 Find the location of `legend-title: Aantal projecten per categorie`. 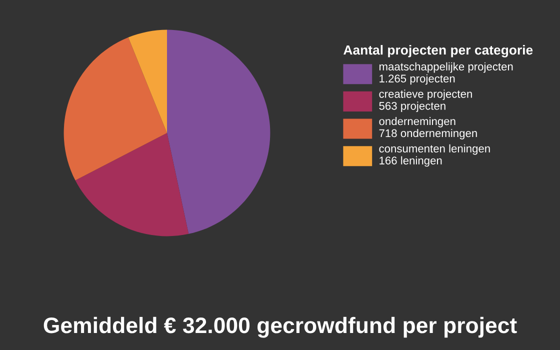

legend-title: Aantal projecten per categorie is located at coordinates (438, 51).